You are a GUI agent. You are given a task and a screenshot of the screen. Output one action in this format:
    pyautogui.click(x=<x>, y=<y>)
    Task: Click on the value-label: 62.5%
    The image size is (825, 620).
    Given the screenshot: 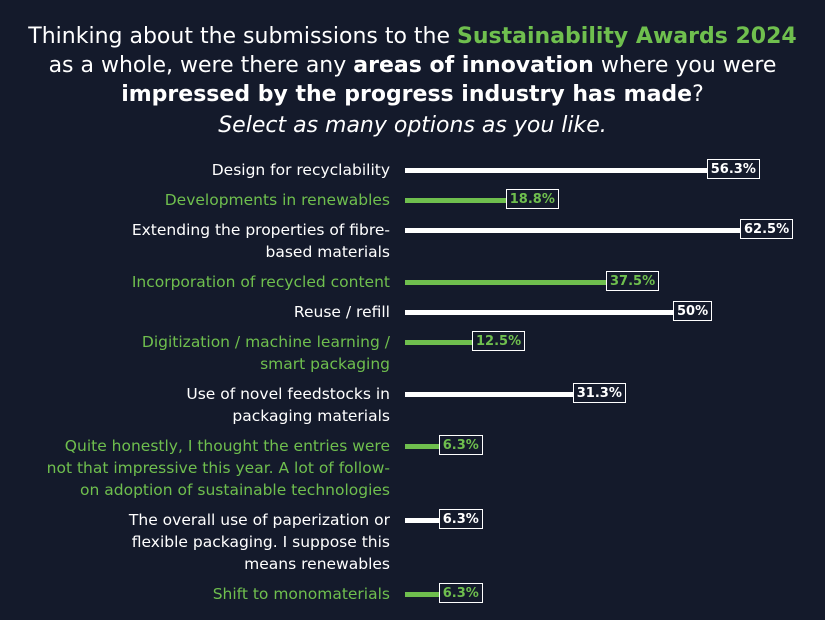 What is the action you would take?
    pyautogui.click(x=767, y=229)
    